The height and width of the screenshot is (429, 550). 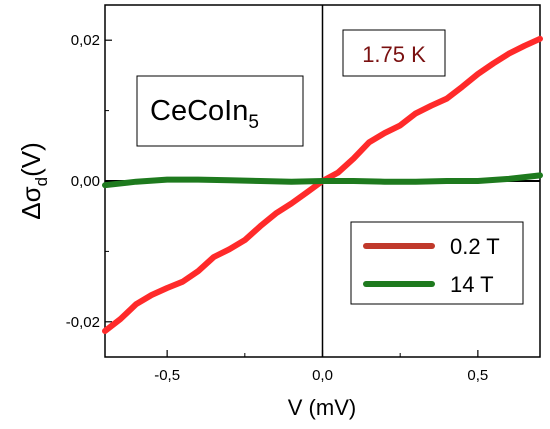 What do you see at coordinates (31, 202) in the screenshot?
I see `y-axis-title-main: Δσ` at bounding box center [31, 202].